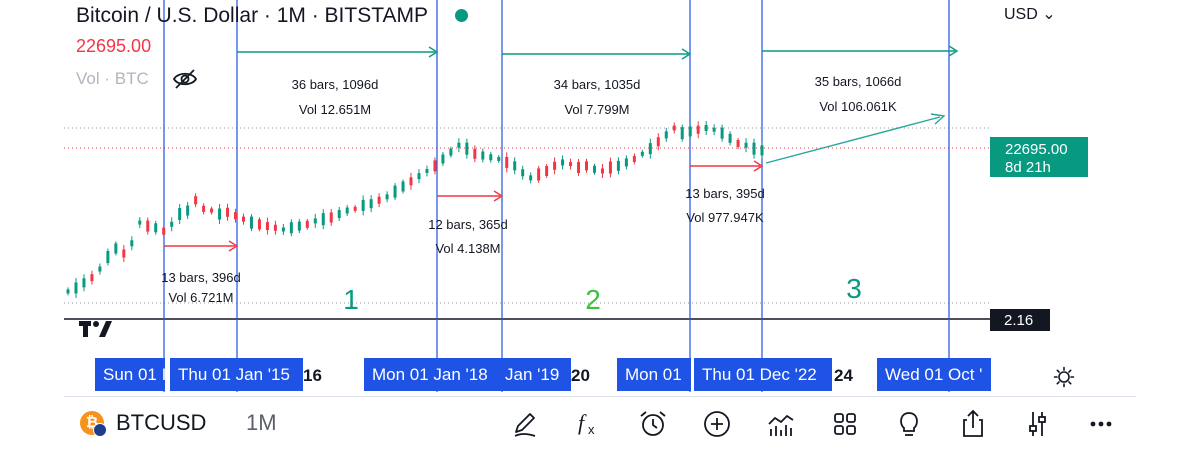 This screenshot has width=1200, height=455. I want to click on price-badge-value: 22695.00, so click(1036, 149).